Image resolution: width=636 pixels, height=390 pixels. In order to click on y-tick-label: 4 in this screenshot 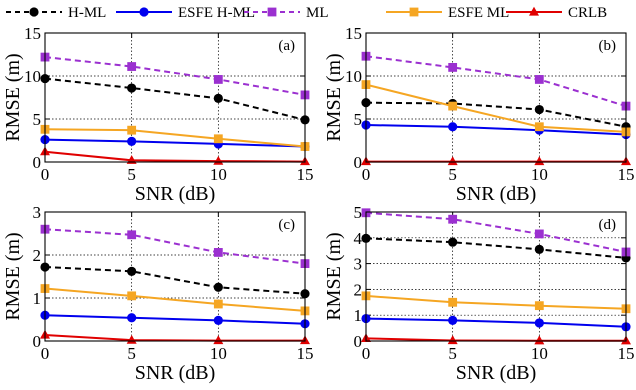, I will do `click(358, 238)`.